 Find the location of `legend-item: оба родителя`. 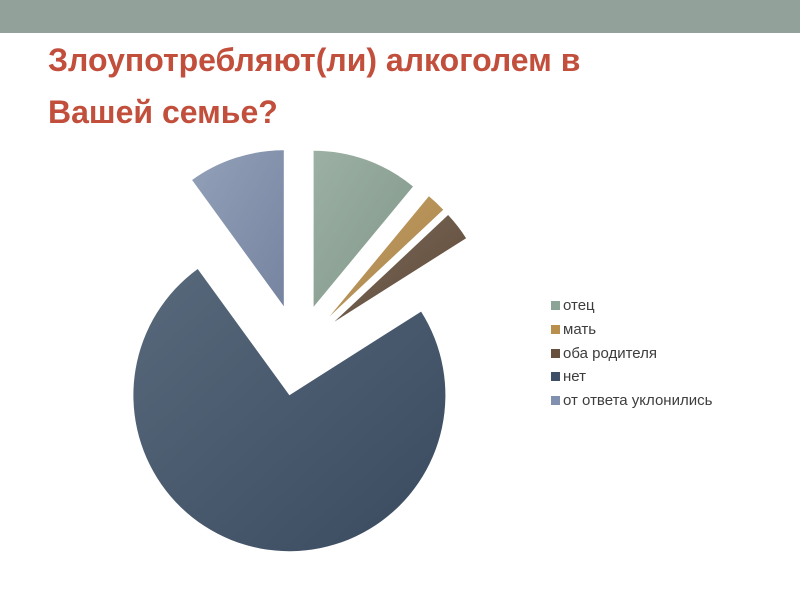

legend-item: оба родителя is located at coordinates (631, 353).